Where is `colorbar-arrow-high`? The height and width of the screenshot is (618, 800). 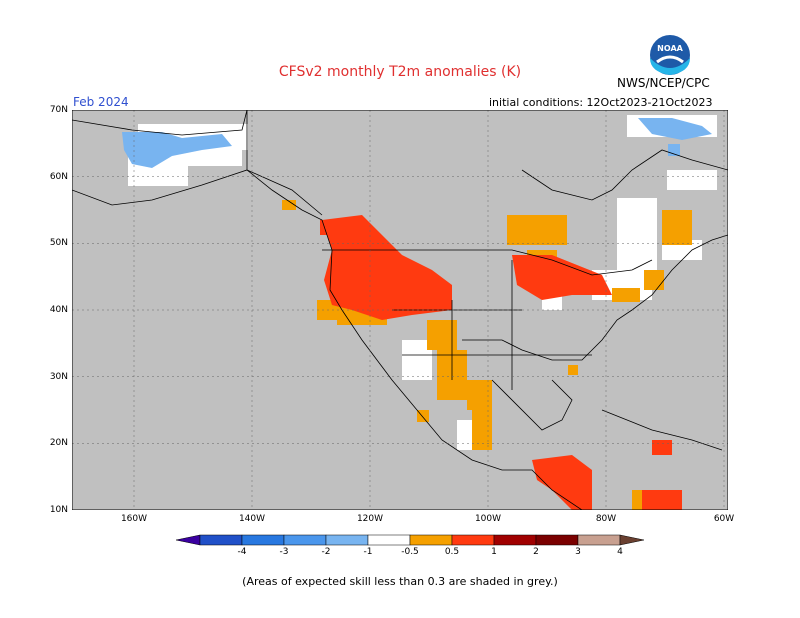 colorbar-arrow-high is located at coordinates (632, 540).